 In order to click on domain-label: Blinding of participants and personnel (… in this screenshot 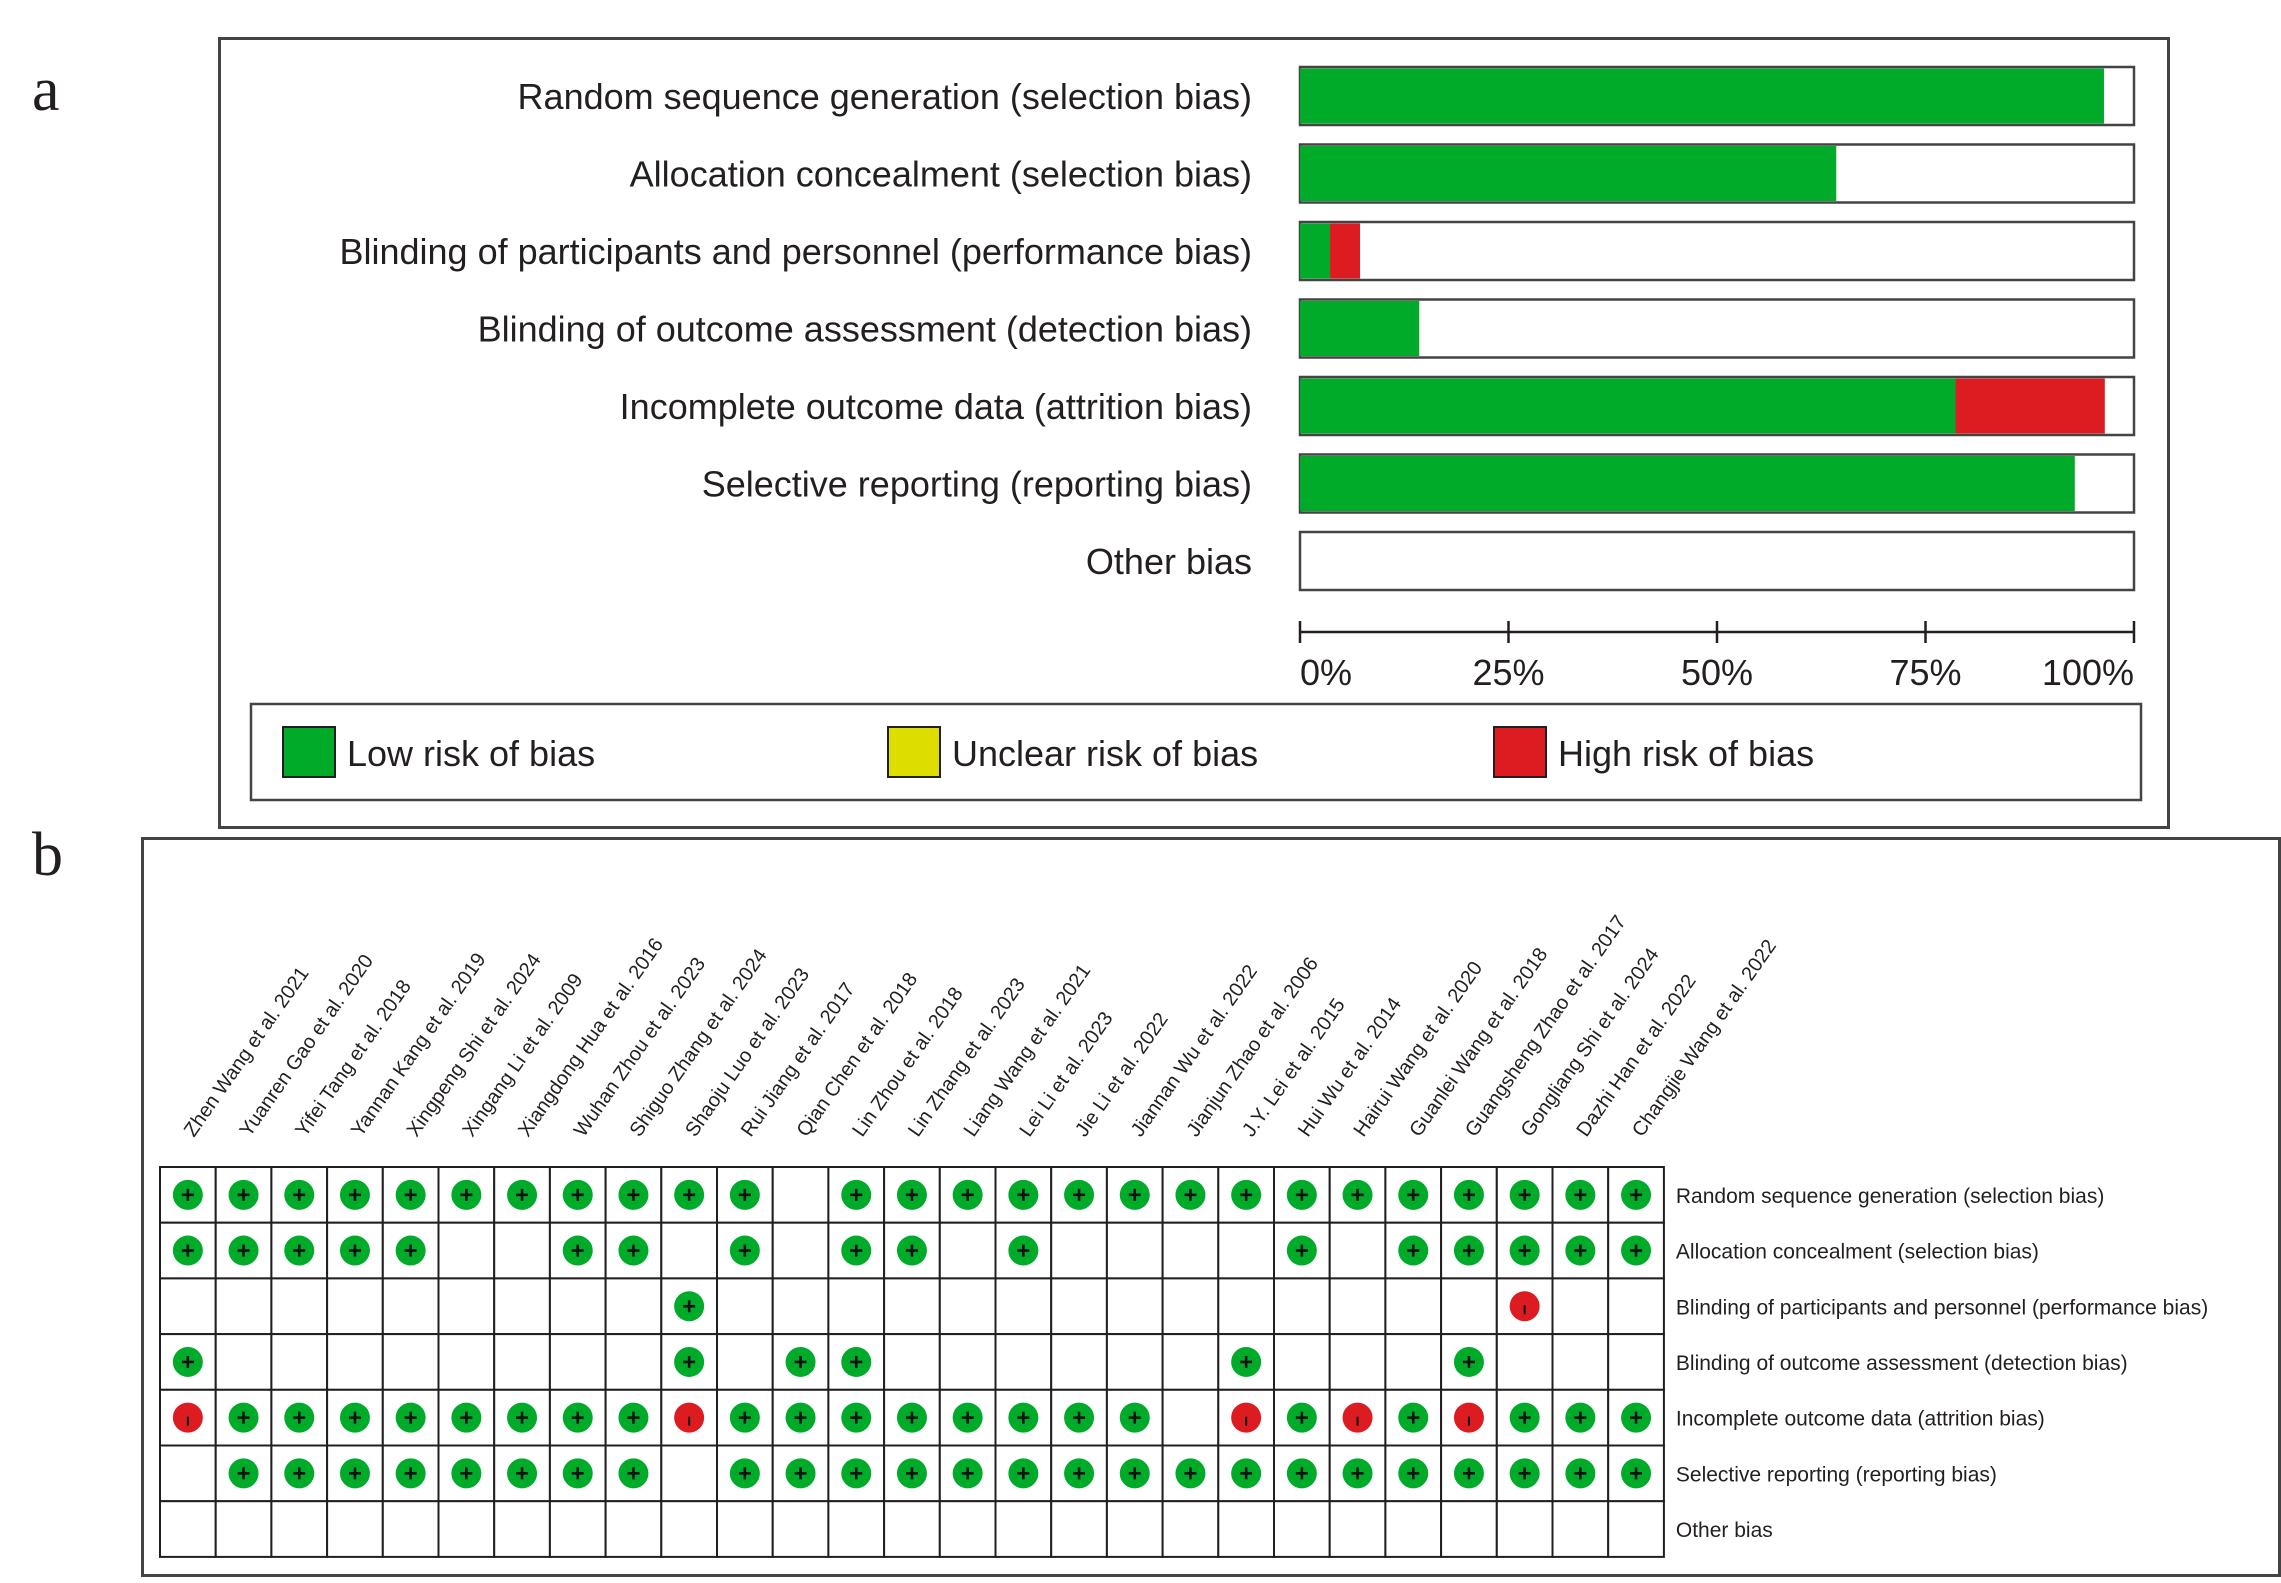, I will do `click(1942, 1307)`.